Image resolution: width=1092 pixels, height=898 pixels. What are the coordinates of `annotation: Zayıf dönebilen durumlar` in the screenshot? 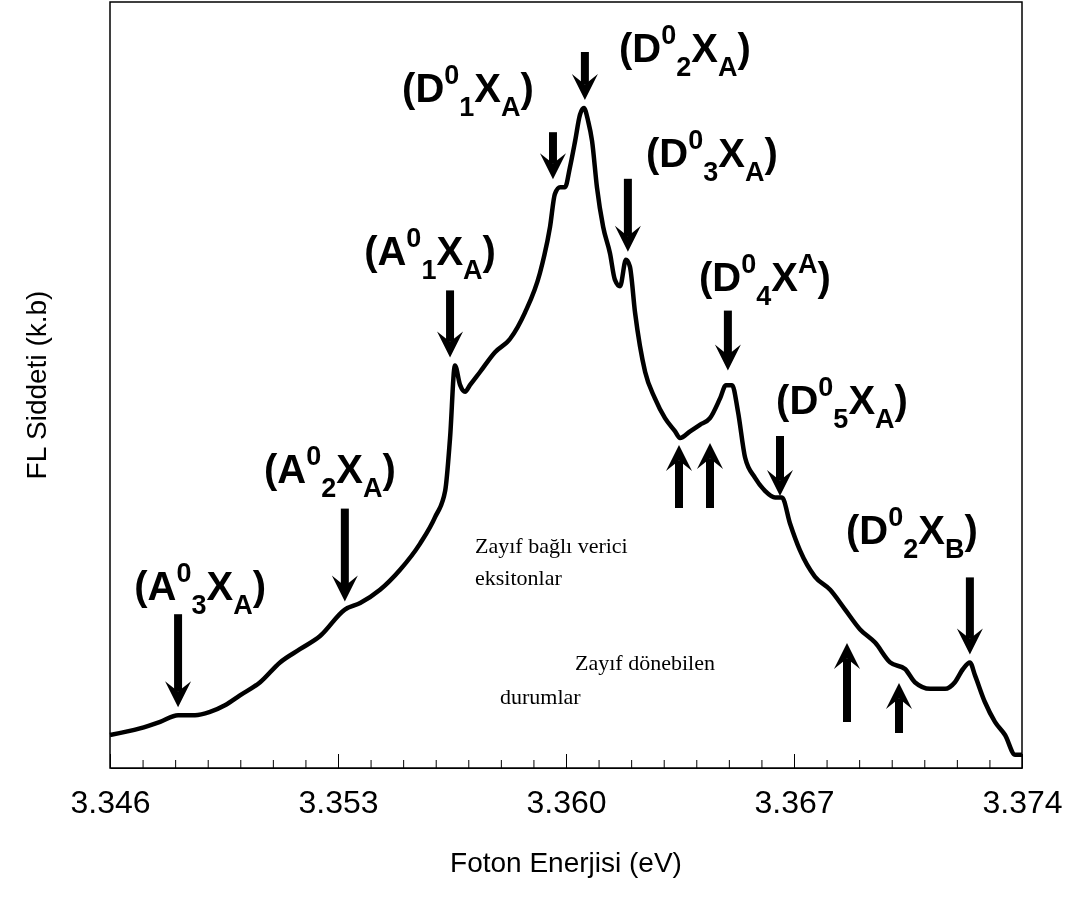 It's located at (607, 679).